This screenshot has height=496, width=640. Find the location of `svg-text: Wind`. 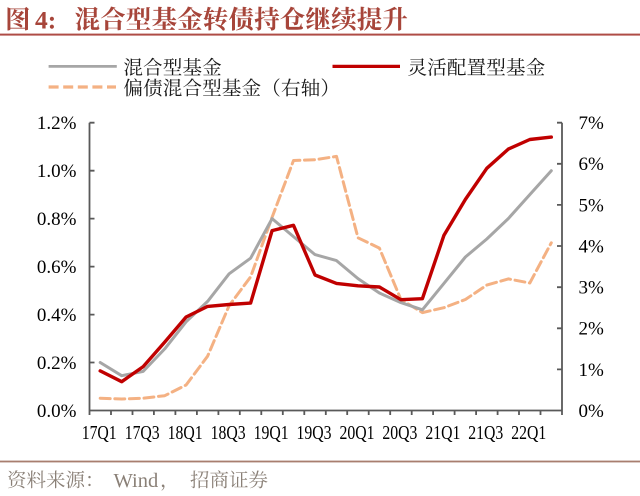

svg-text: Wind is located at coordinates (136, 481).